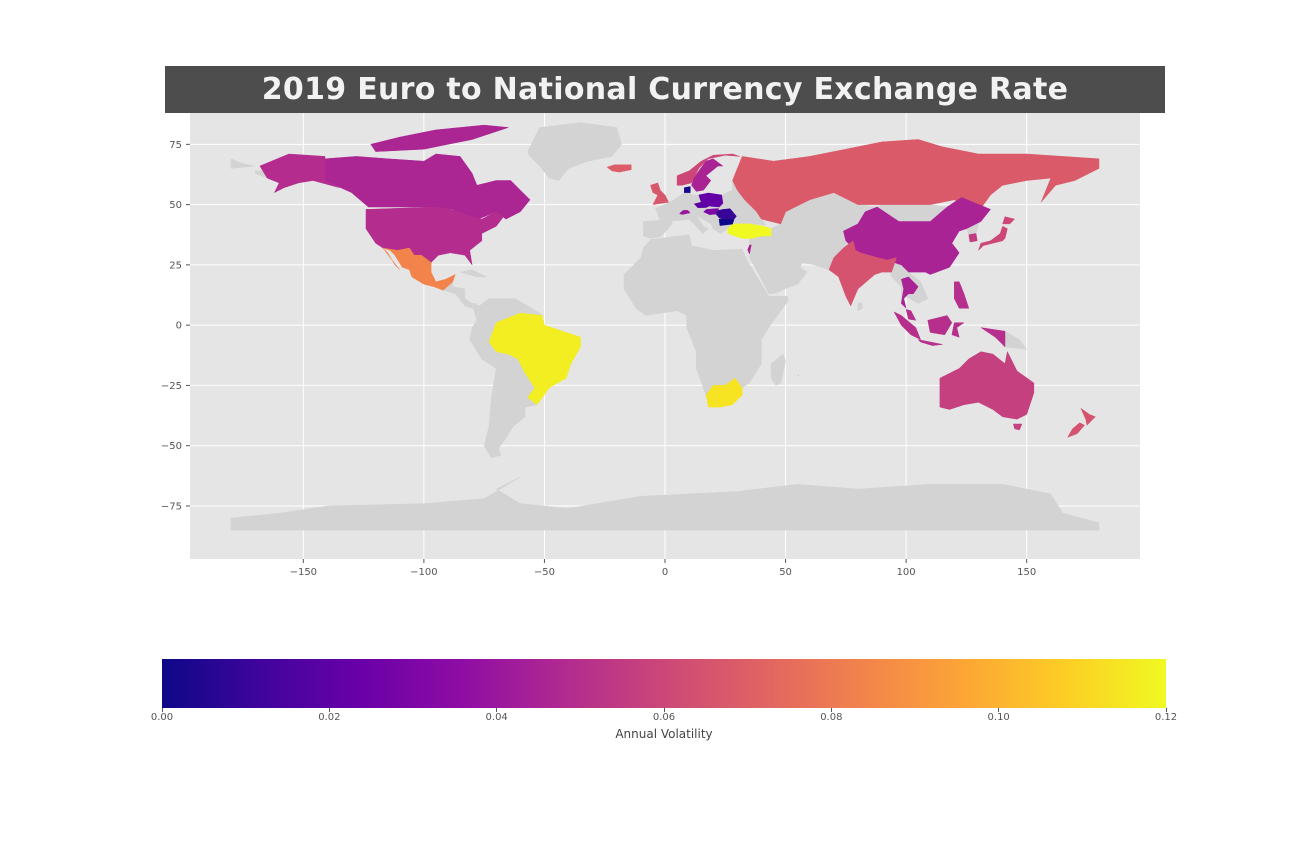 Image resolution: width=1296 pixels, height=864 pixels. What do you see at coordinates (496, 717) in the screenshot?
I see `colorbar-tick-label: 0.04` at bounding box center [496, 717].